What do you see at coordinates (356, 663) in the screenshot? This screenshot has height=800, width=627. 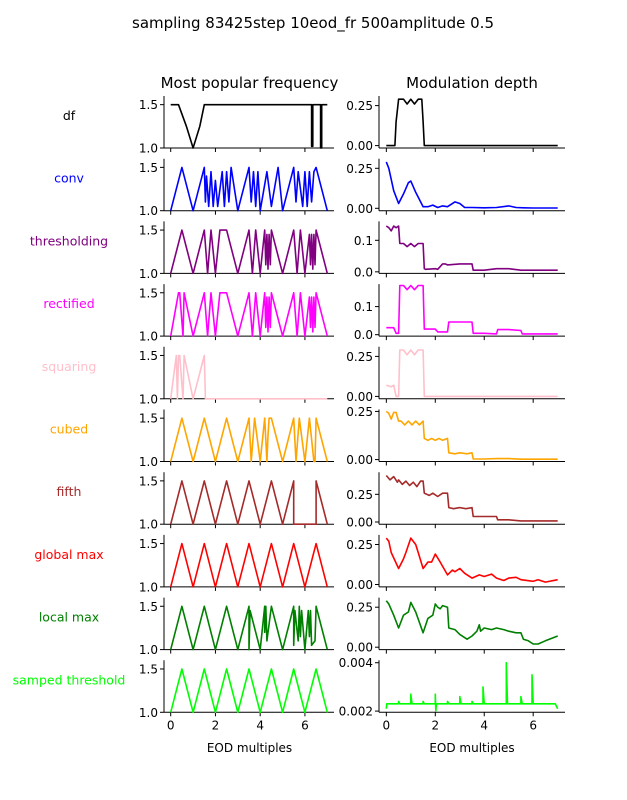 I see `y-tick-label: 0.004` at bounding box center [356, 663].